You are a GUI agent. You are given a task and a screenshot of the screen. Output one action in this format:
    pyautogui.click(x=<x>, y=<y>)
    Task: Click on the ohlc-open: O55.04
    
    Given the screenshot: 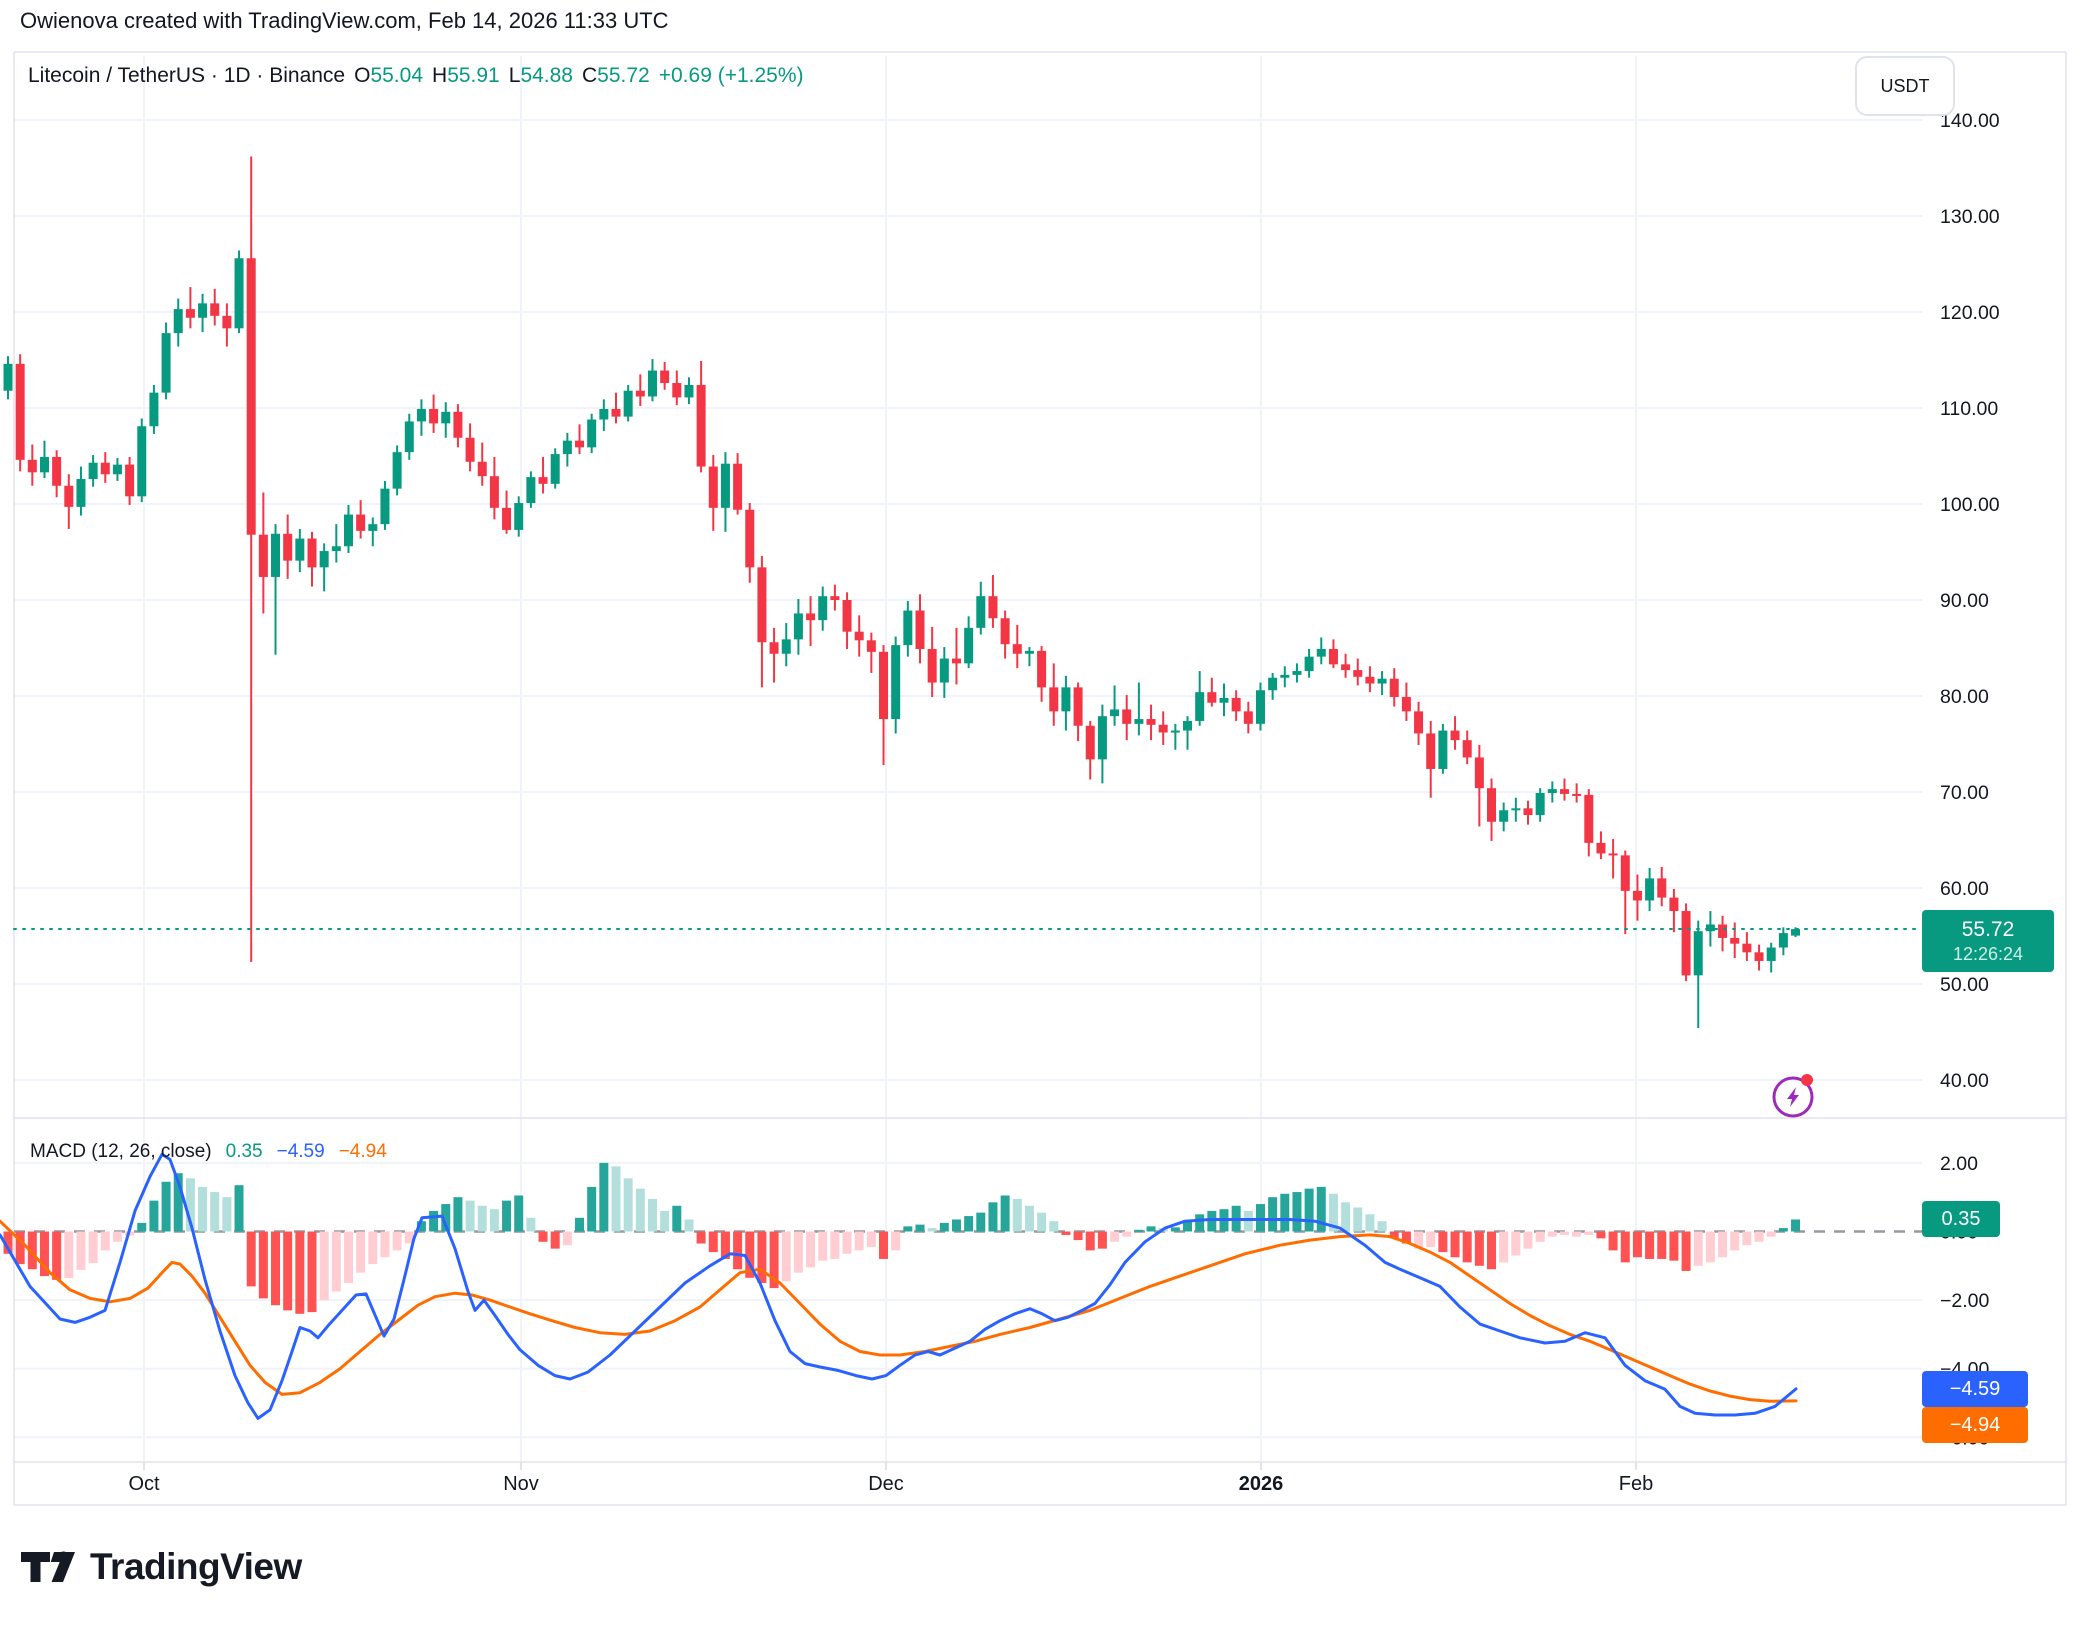 What is the action you would take?
    pyautogui.click(x=389, y=75)
    